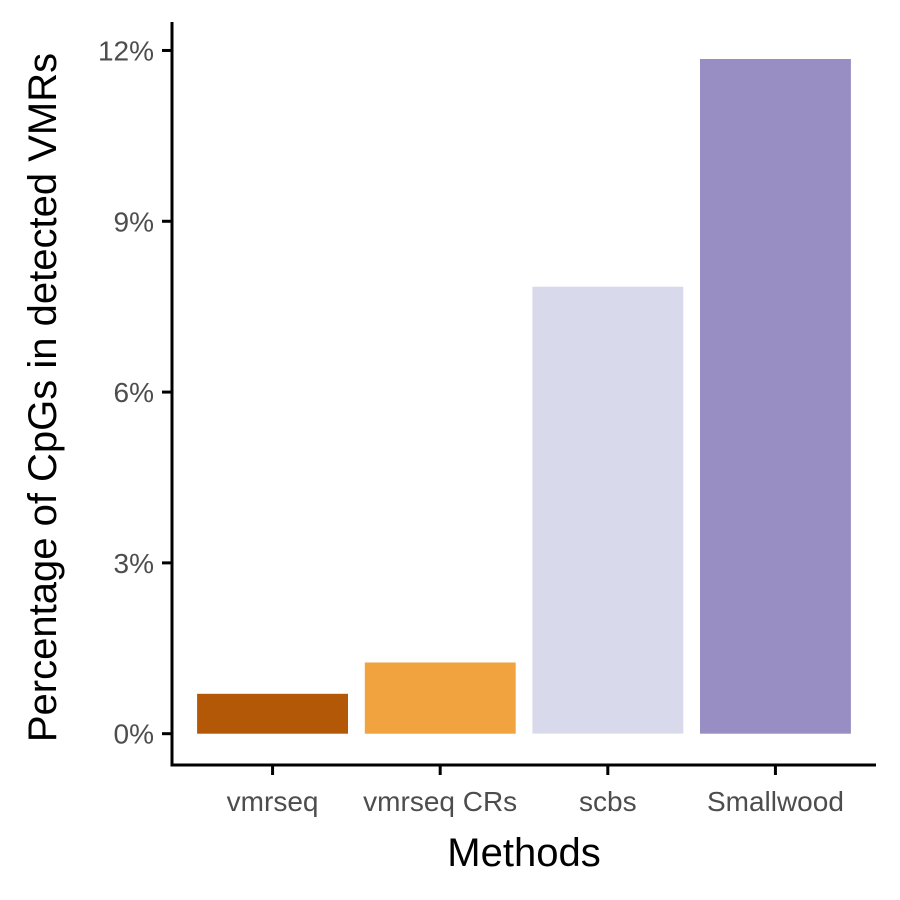 The height and width of the screenshot is (900, 900). I want to click on y-tick-label: 6%, so click(134, 392).